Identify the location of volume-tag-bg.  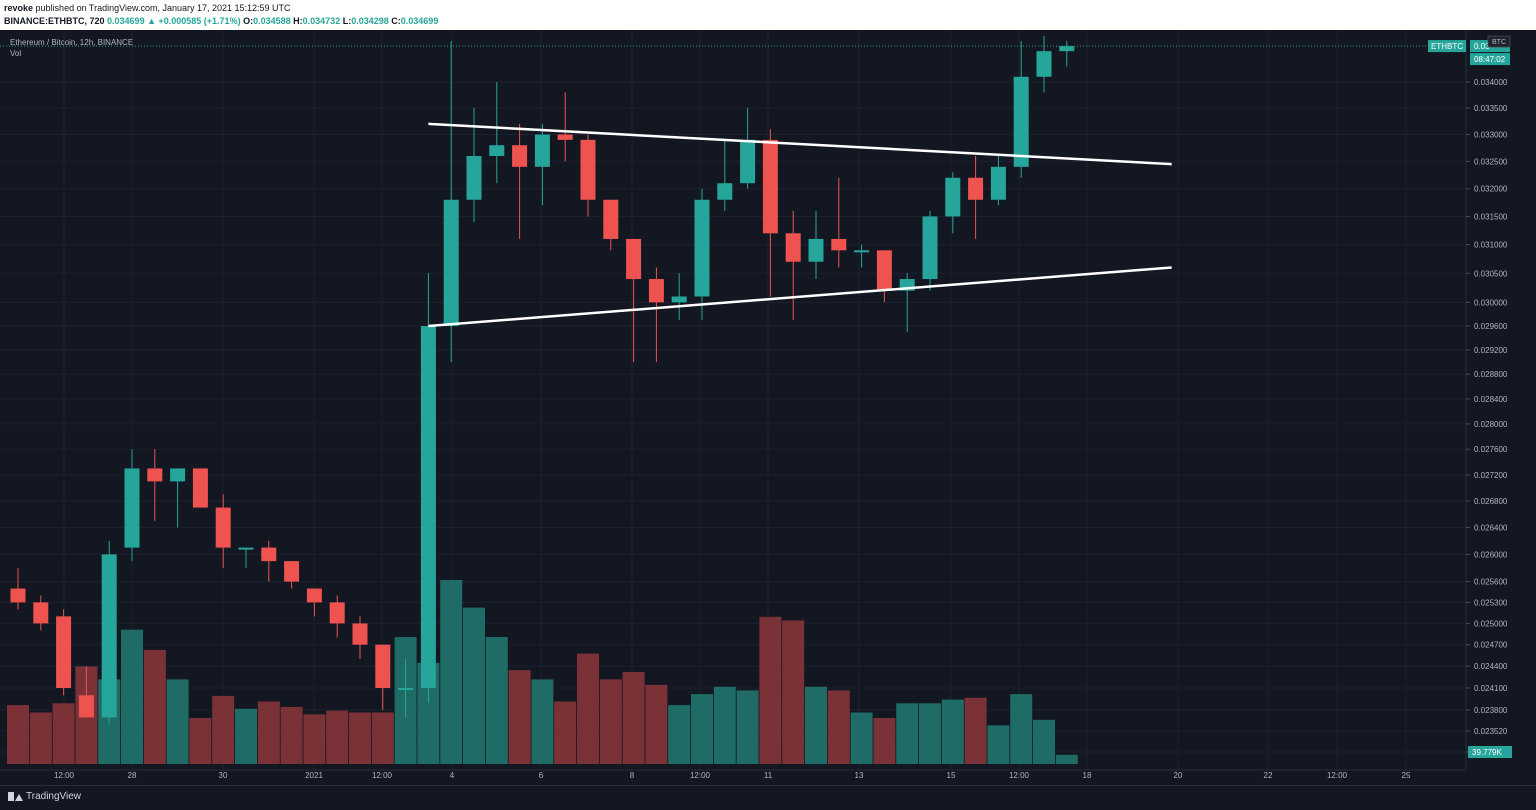
(1490, 752).